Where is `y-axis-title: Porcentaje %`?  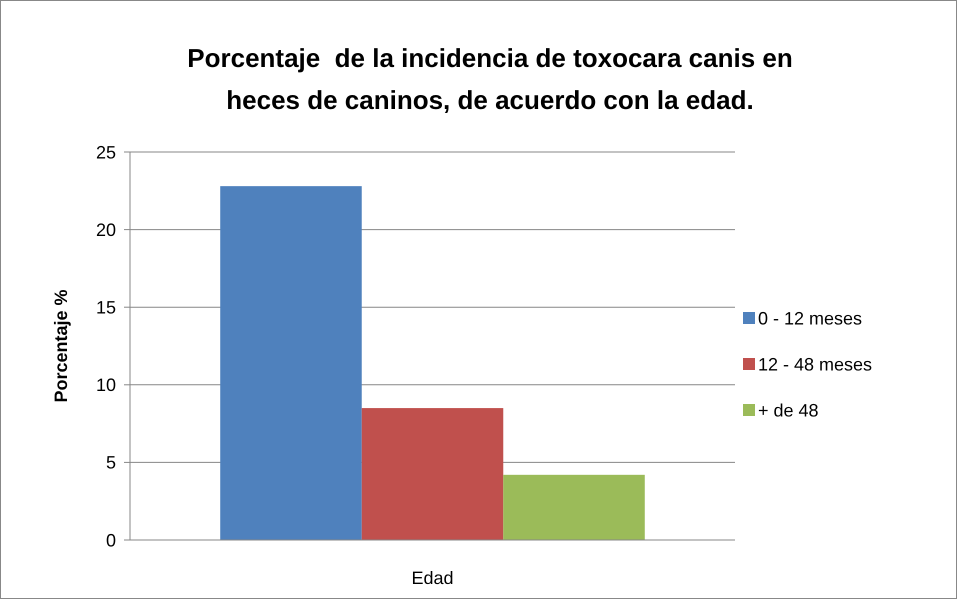
y-axis-title: Porcentaje % is located at coordinates (61, 346).